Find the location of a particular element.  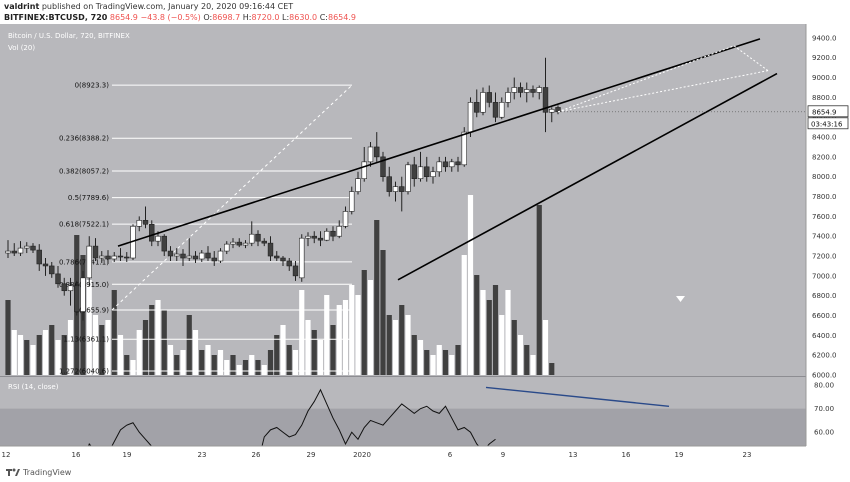

price-tick-label: 7200.0 is located at coordinates (824, 257).